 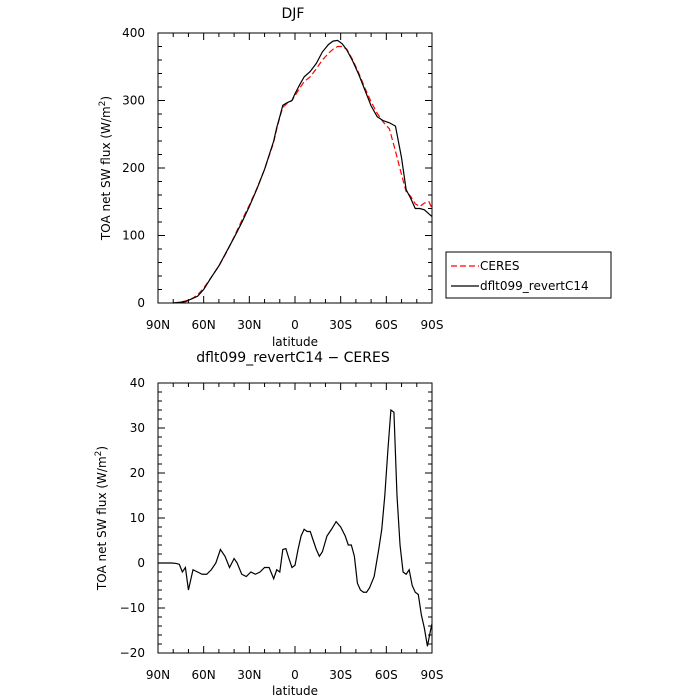 I want to click on djf-y-tick-label: 0, so click(x=141, y=303).